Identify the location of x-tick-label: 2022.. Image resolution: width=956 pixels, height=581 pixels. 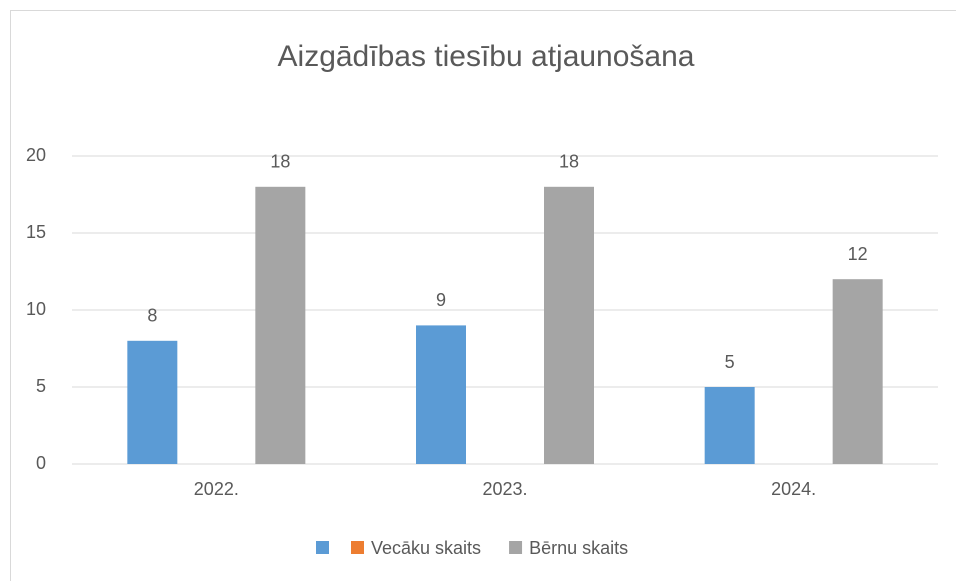
(216, 489).